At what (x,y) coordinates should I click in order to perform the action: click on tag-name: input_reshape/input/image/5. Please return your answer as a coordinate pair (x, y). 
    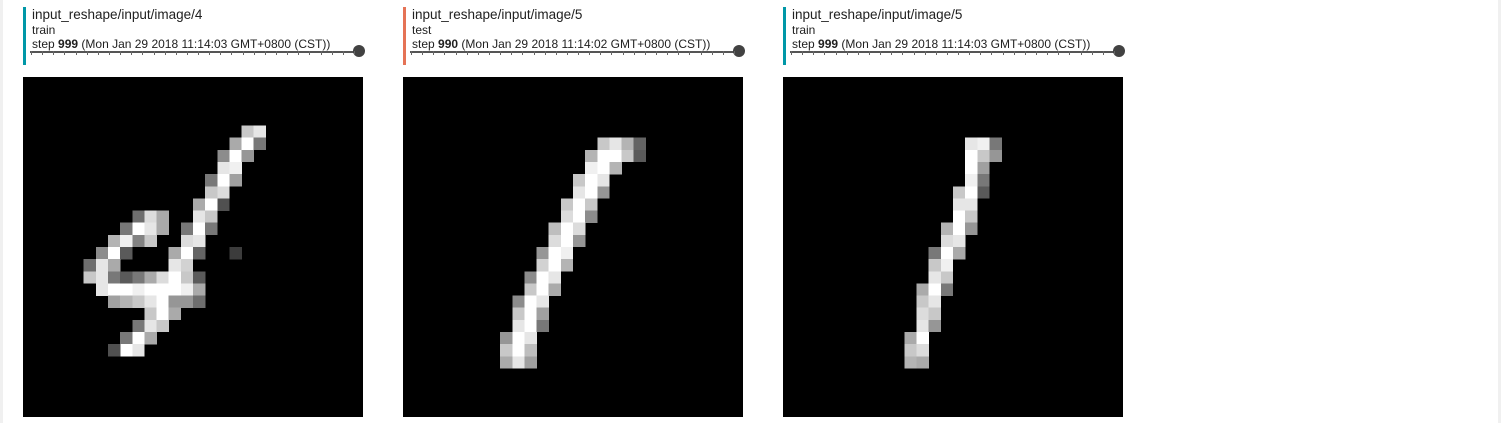
    Looking at the image, I should click on (877, 14).